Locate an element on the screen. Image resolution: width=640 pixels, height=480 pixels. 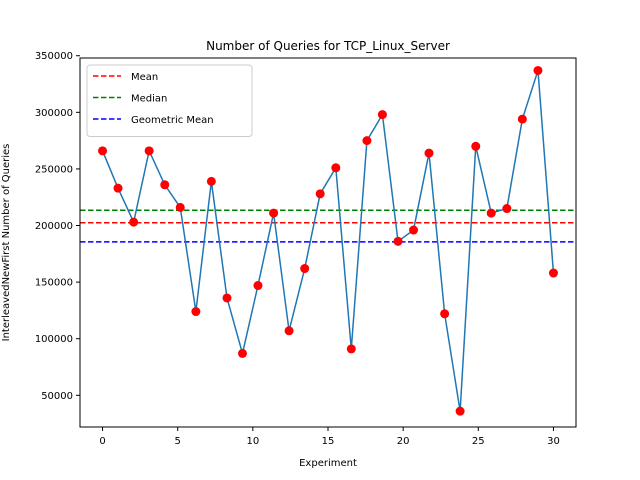
x-tick-label: 5 is located at coordinates (178, 441).